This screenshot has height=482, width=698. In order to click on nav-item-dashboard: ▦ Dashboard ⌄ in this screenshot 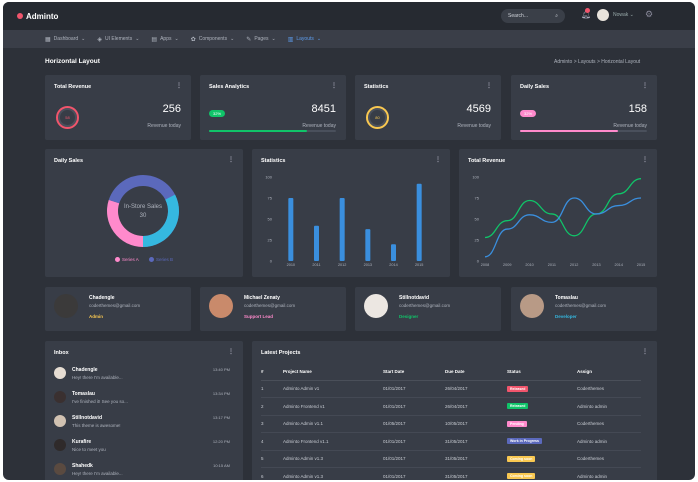, I will do `click(65, 39)`.